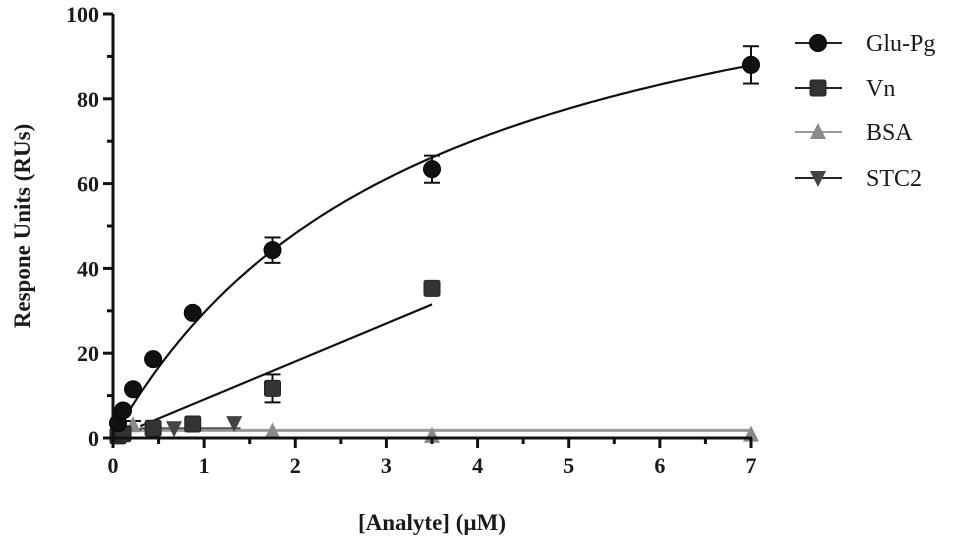  Describe the element at coordinates (659, 465) in the screenshot. I see `x-tick-label: 6` at that location.